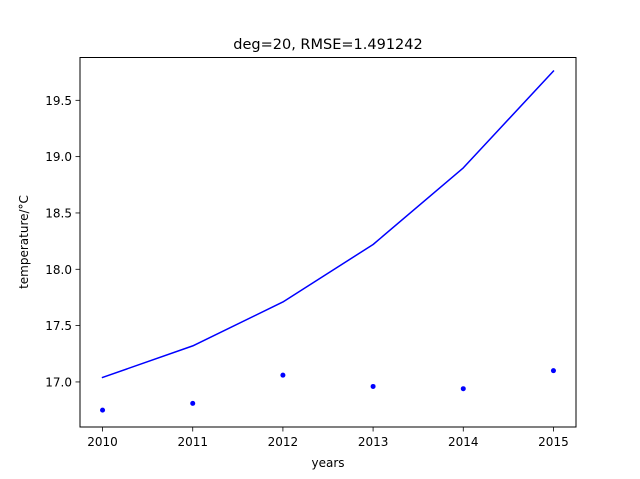 This screenshot has width=640, height=479. What do you see at coordinates (463, 442) in the screenshot?
I see `x-tick-label: 2014` at bounding box center [463, 442].